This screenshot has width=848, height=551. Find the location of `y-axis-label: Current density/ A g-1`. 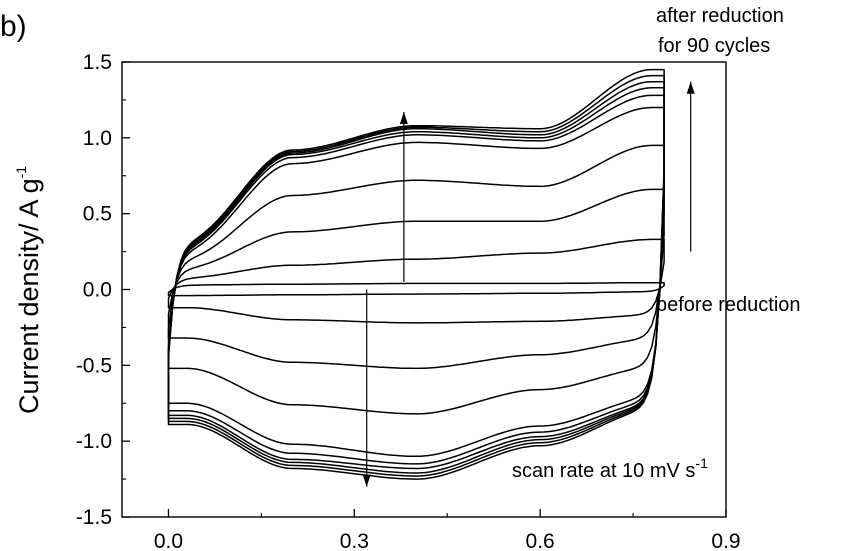

y-axis-label: Current density/ A g-1 is located at coordinates (28, 290).